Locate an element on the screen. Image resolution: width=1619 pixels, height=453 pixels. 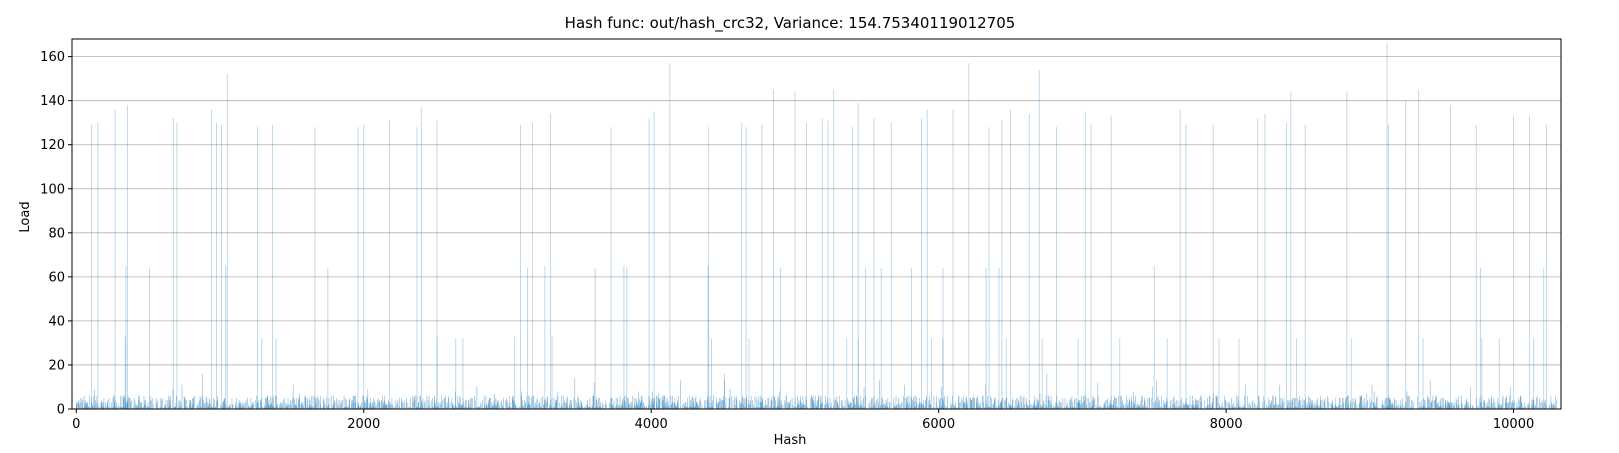
x-tick-label: 6000 is located at coordinates (938, 424).